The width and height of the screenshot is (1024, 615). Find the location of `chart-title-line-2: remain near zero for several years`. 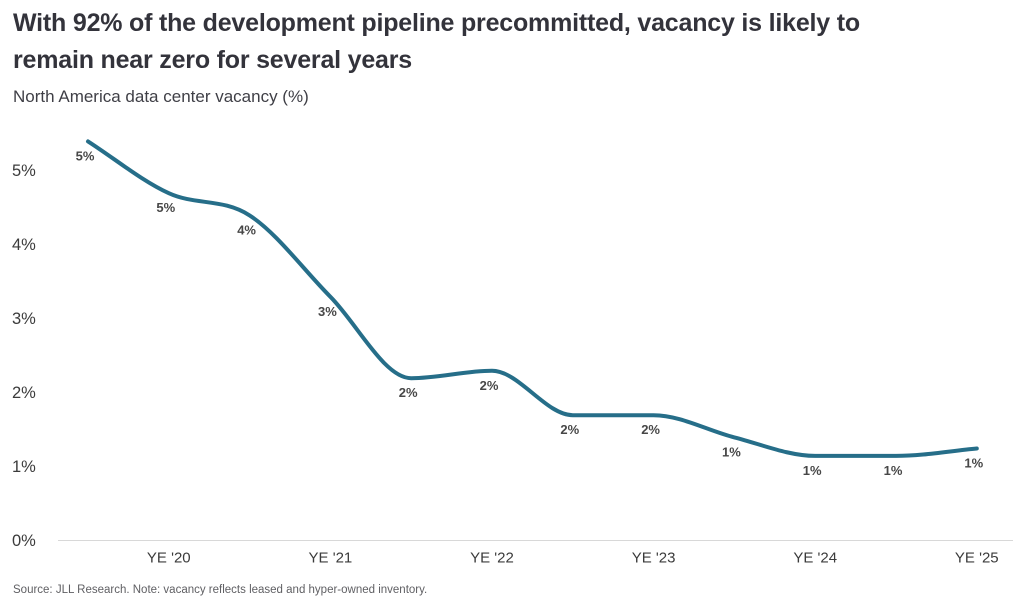

chart-title-line-2: remain near zero for several years is located at coordinates (212, 60).